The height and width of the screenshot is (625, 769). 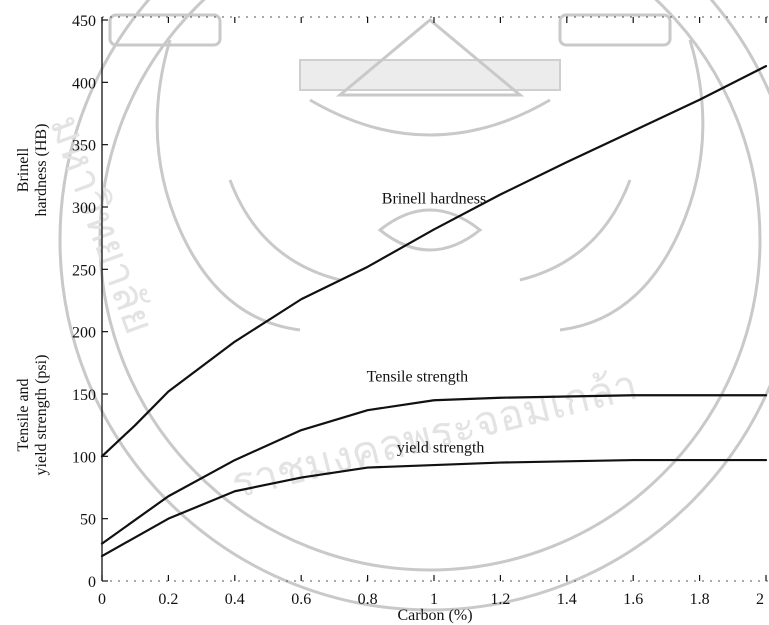 What do you see at coordinates (84, 457) in the screenshot?
I see `y-tick-label: 100` at bounding box center [84, 457].